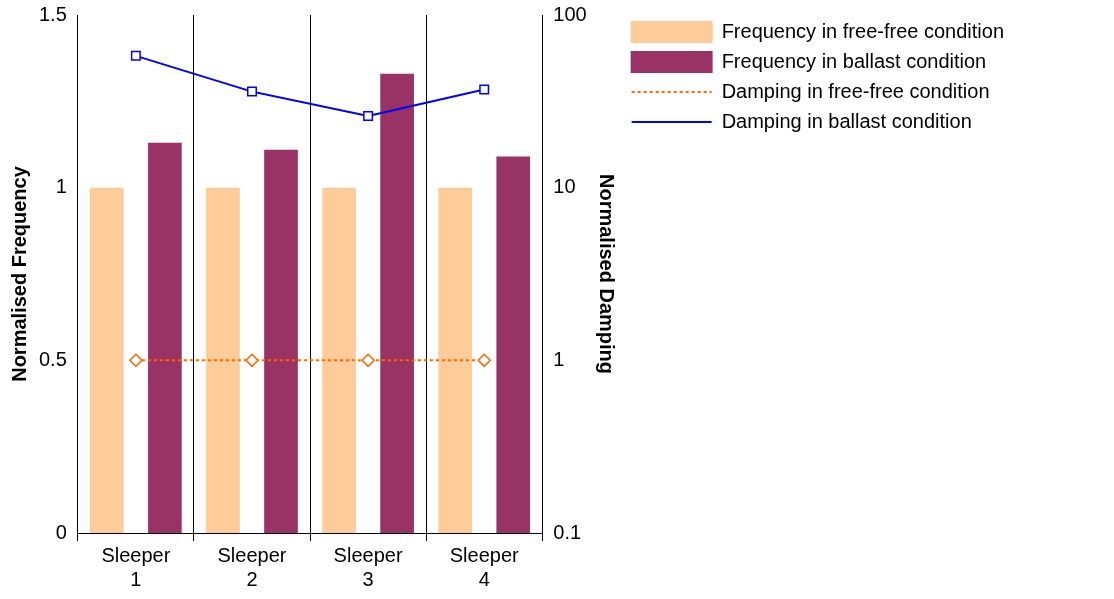  Describe the element at coordinates (854, 60) in the screenshot. I see `legend-label: Frequency in ballast condition` at that location.